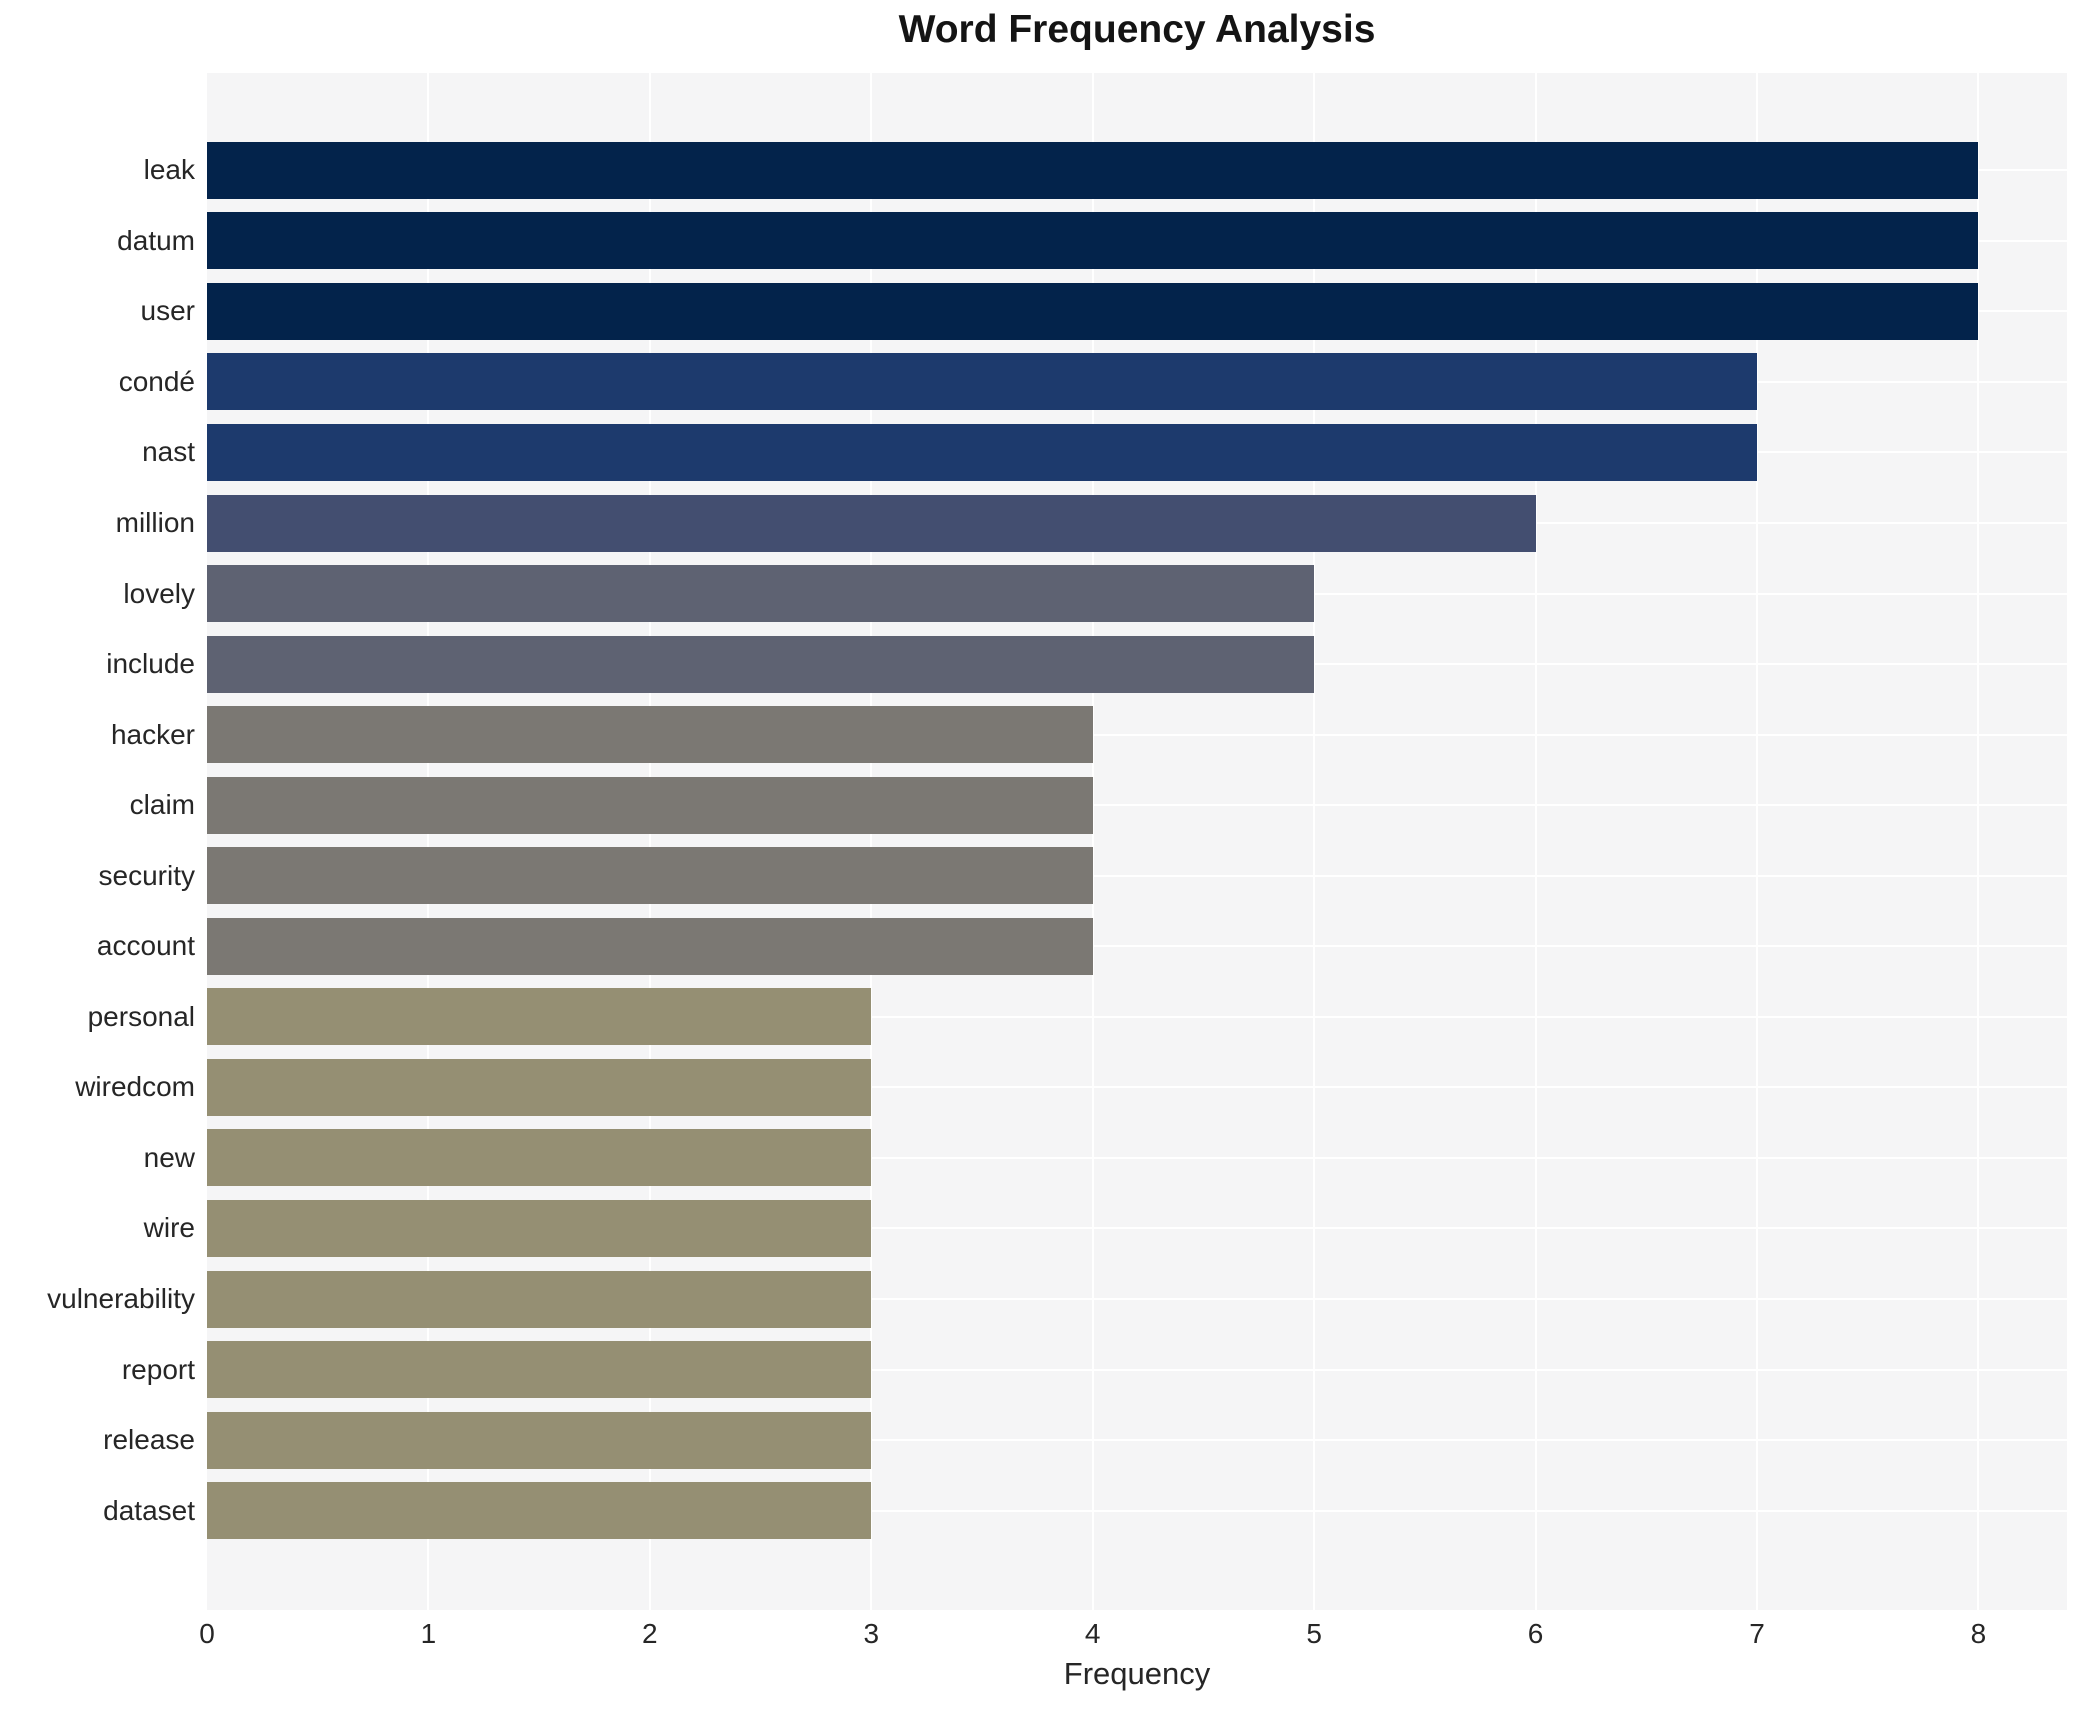 This screenshot has height=1710, width=2085. I want to click on y-axis-label: personal, so click(141, 1016).